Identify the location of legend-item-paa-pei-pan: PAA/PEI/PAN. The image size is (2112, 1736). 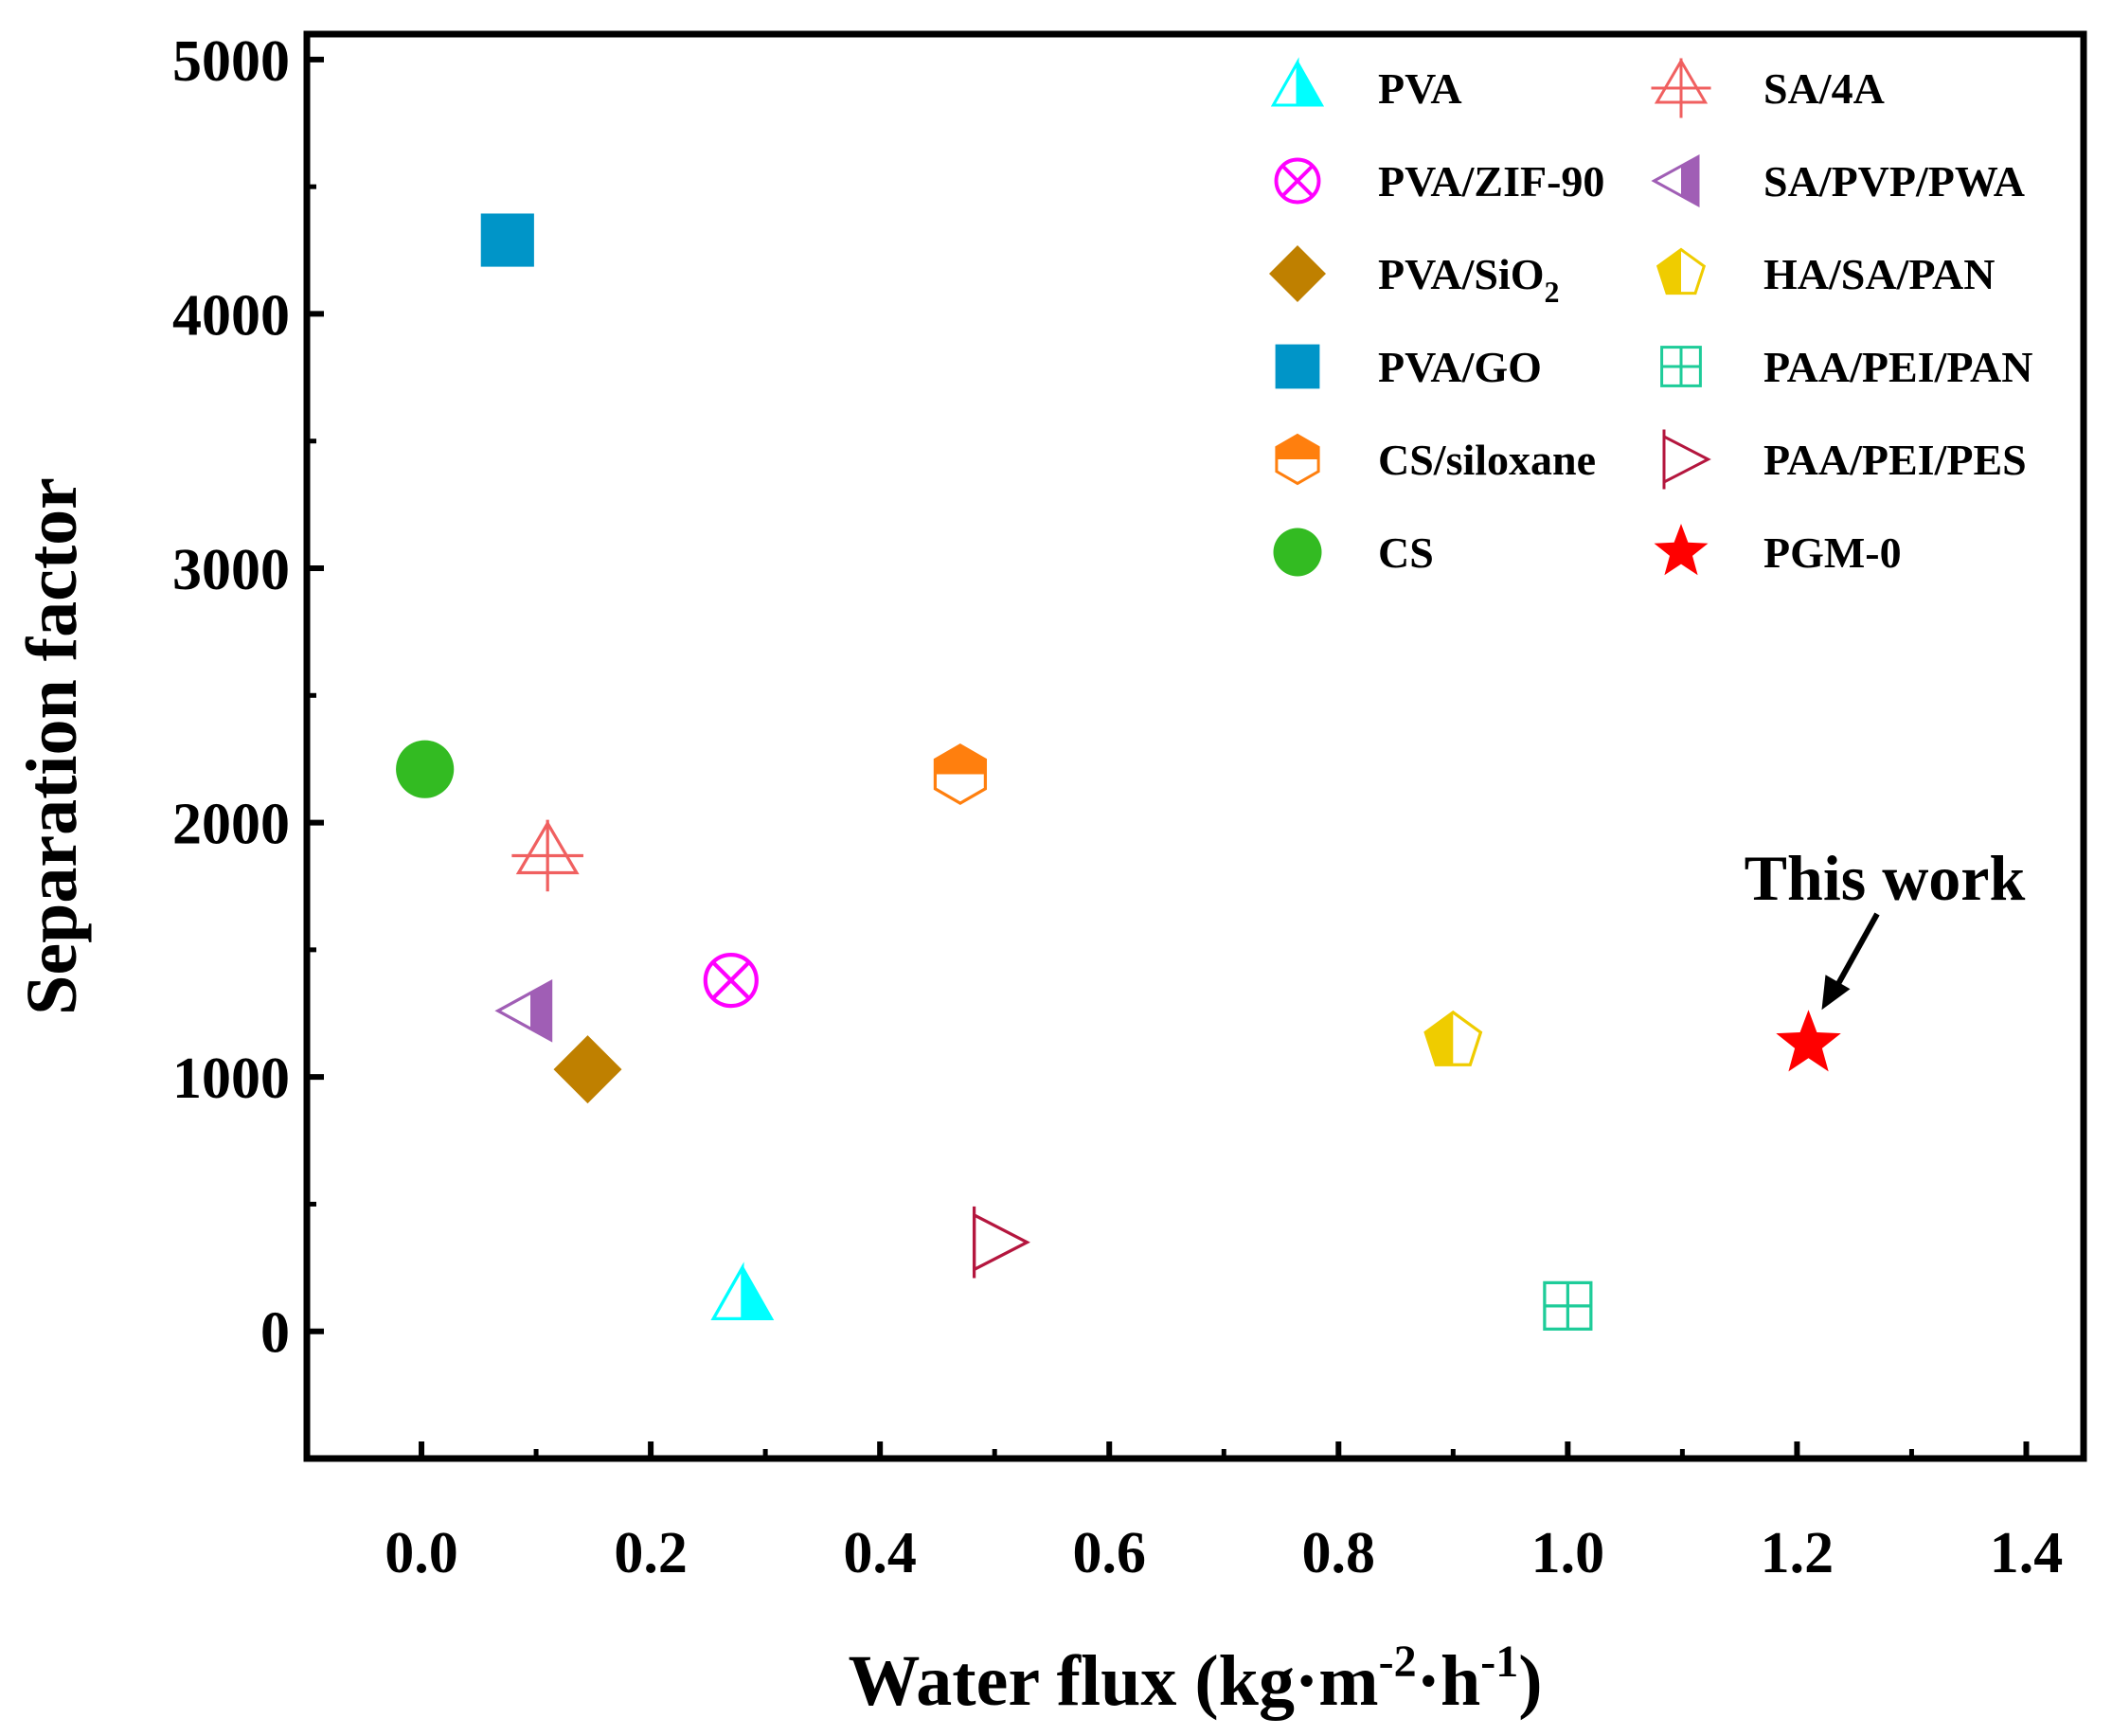
(1847, 367).